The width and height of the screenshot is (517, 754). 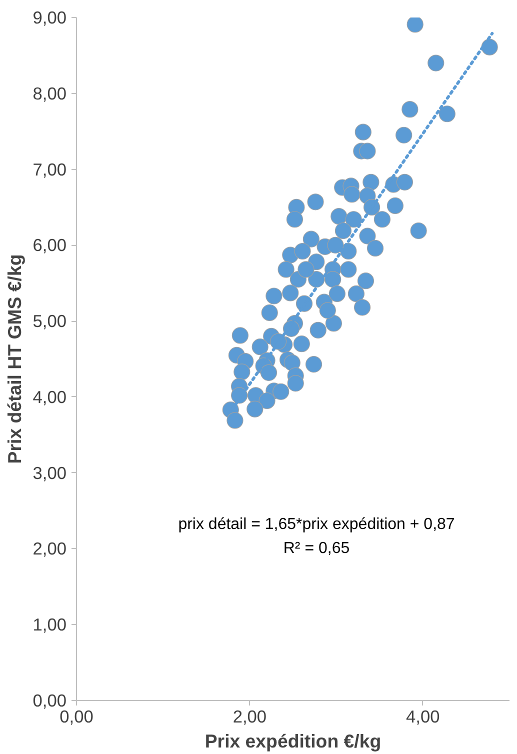 I want to click on annotation: R² = 0,65, so click(x=316, y=548).